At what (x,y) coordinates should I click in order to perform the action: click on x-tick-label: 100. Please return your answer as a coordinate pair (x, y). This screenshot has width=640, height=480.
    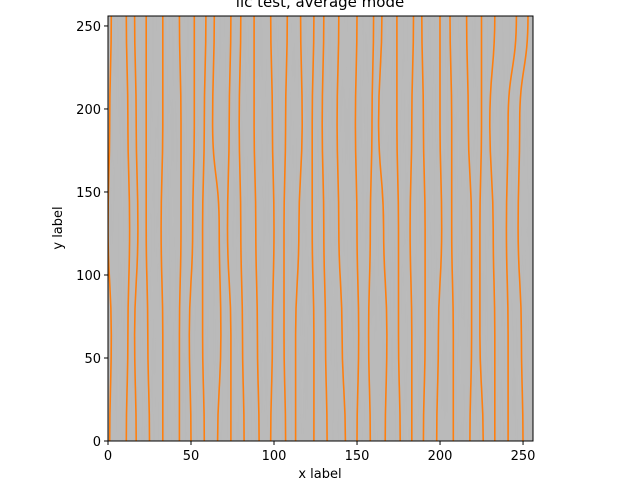
    Looking at the image, I should click on (274, 456).